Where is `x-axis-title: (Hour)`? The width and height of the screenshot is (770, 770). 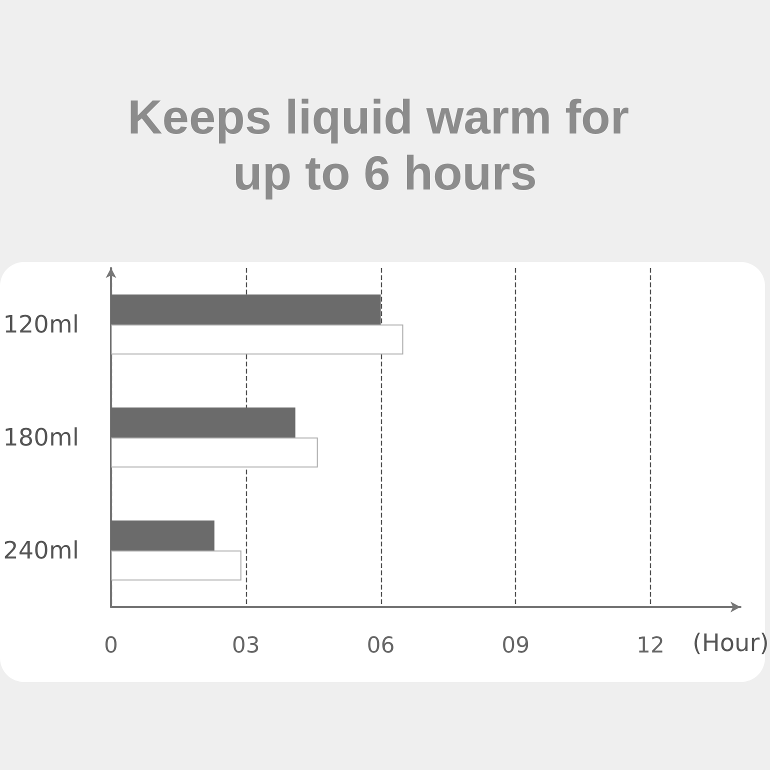 x-axis-title: (Hour) is located at coordinates (731, 643).